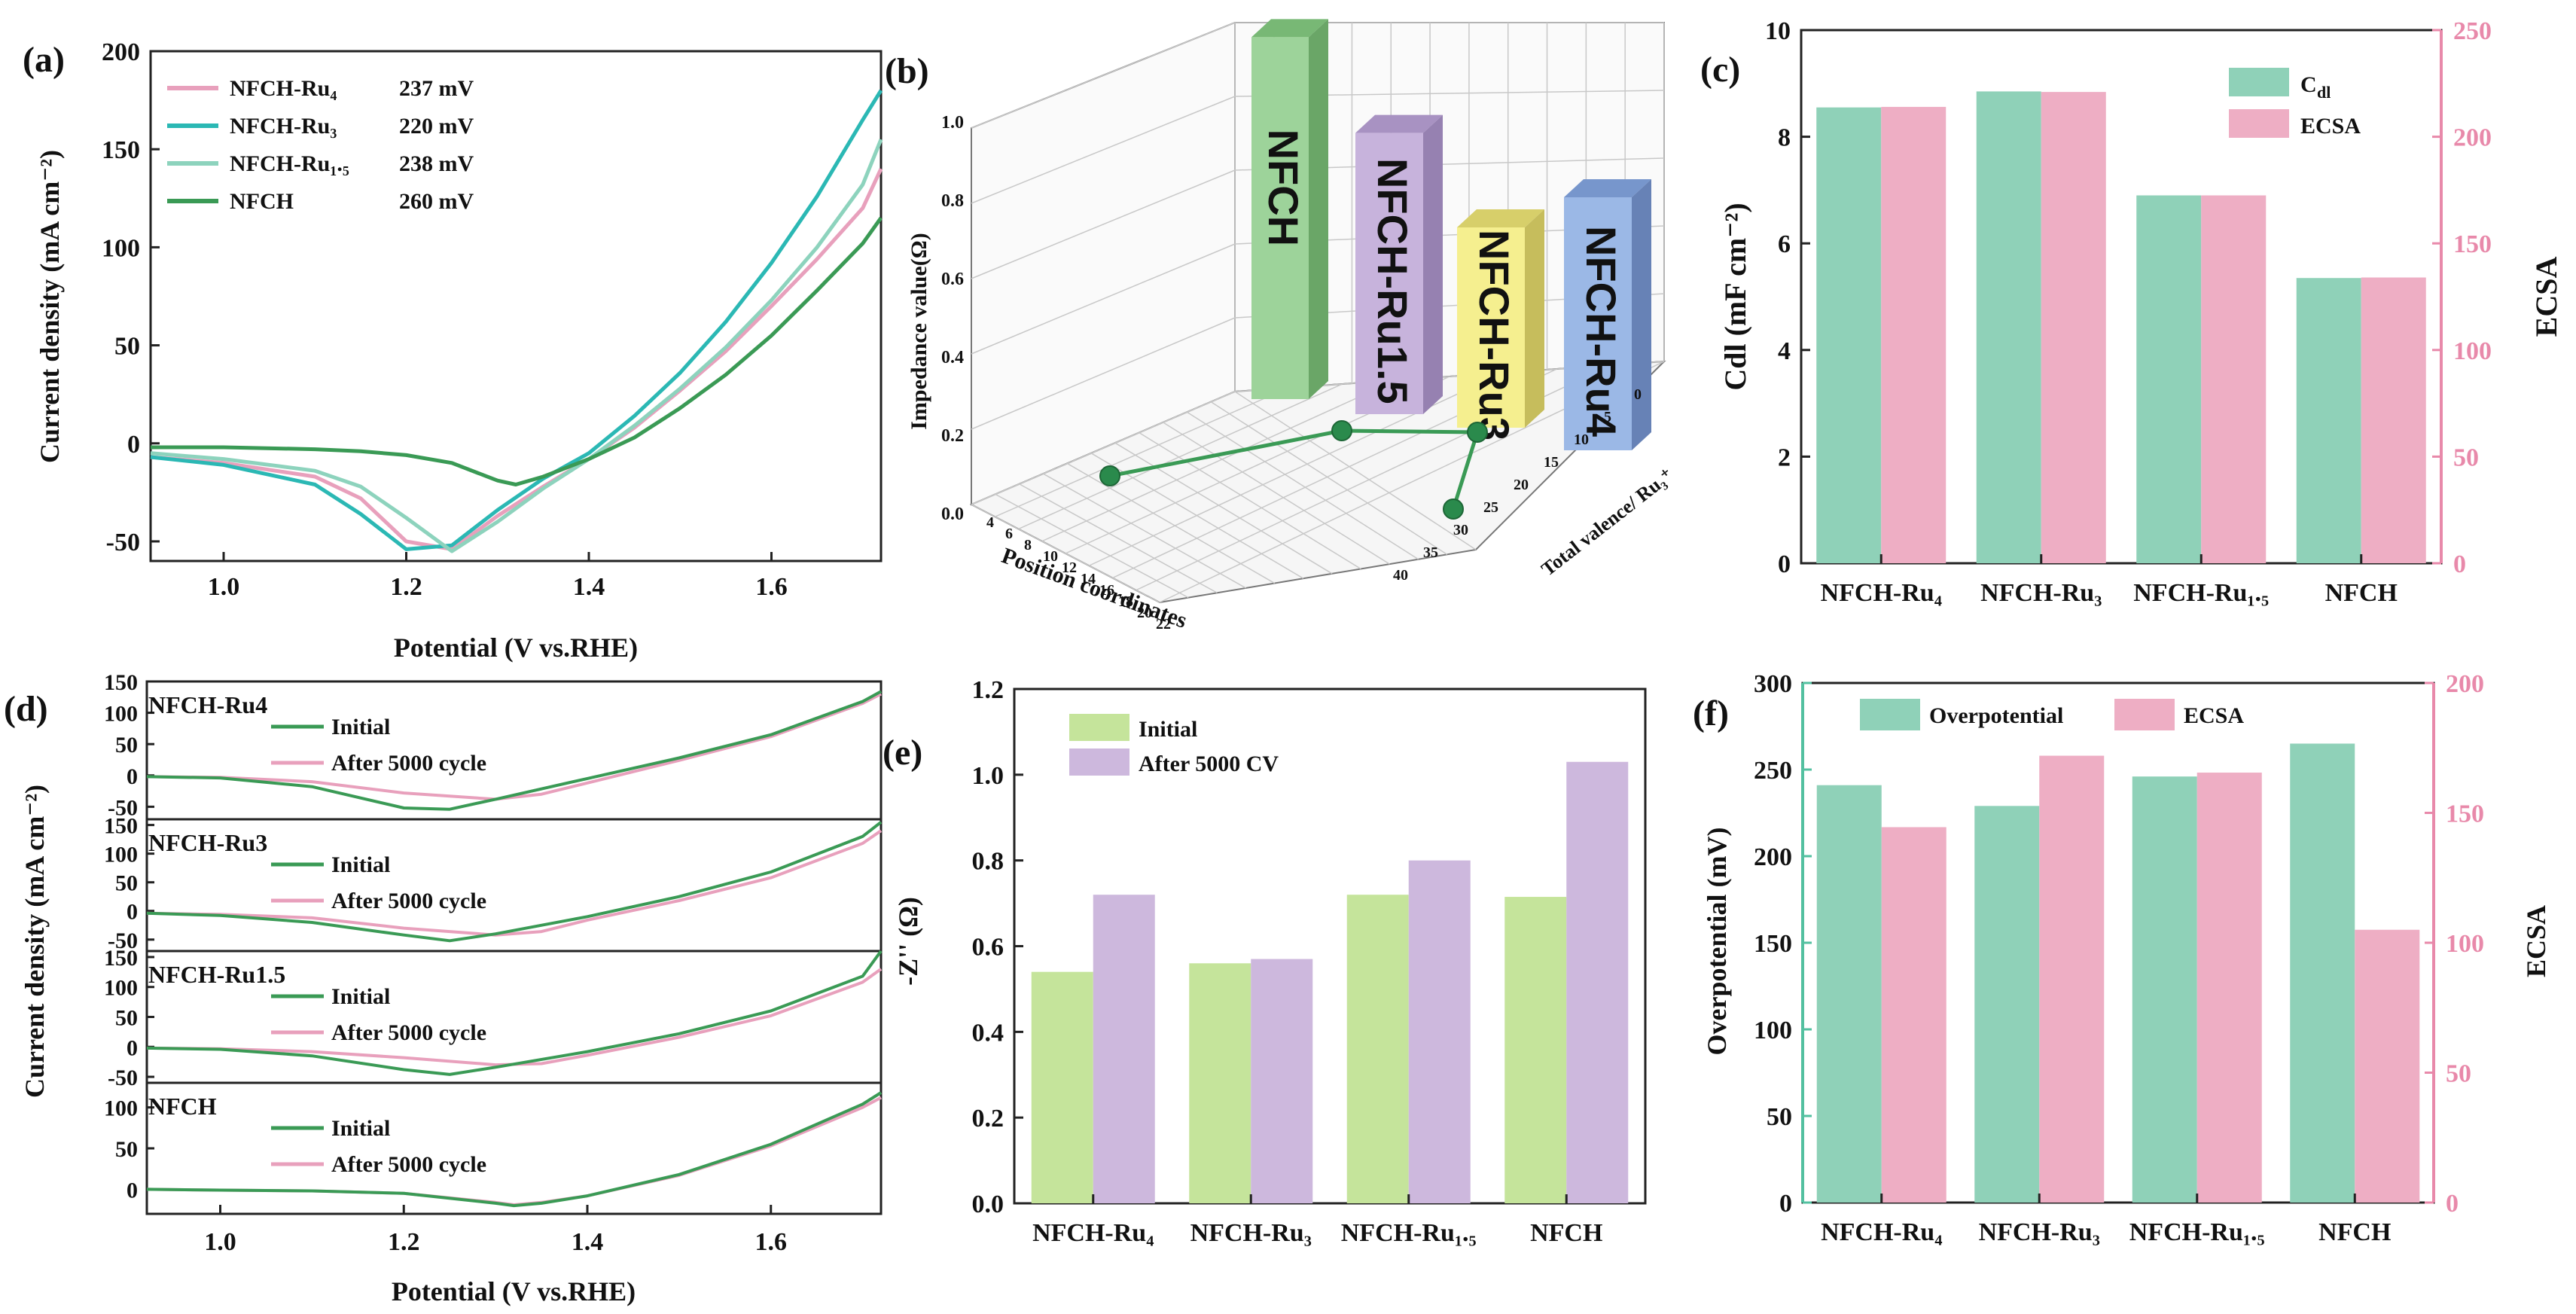 The image size is (2576, 1314). What do you see at coordinates (35, 941) in the screenshot?
I see `panel-d-y-axis-label: Current density (mA cm⁻²)` at bounding box center [35, 941].